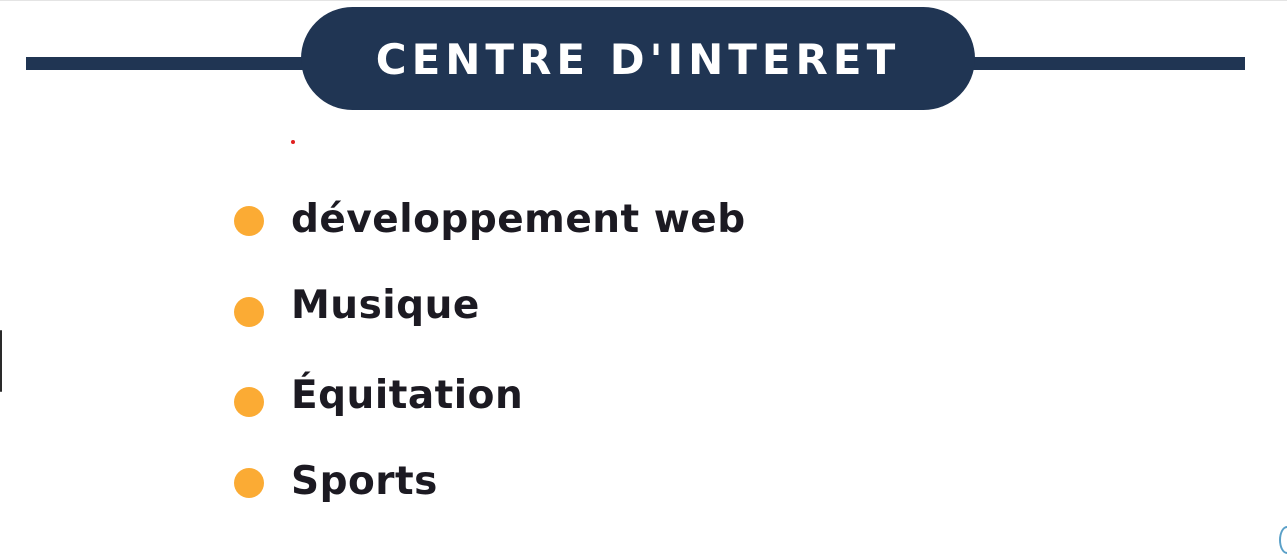  What do you see at coordinates (1283, 540) in the screenshot?
I see `corner-arc-icon` at bounding box center [1283, 540].